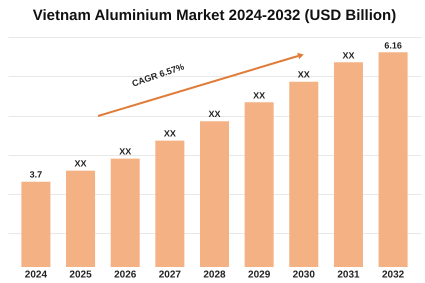 The image size is (425, 283). I want to click on x-tick-label: 2030, so click(304, 275).